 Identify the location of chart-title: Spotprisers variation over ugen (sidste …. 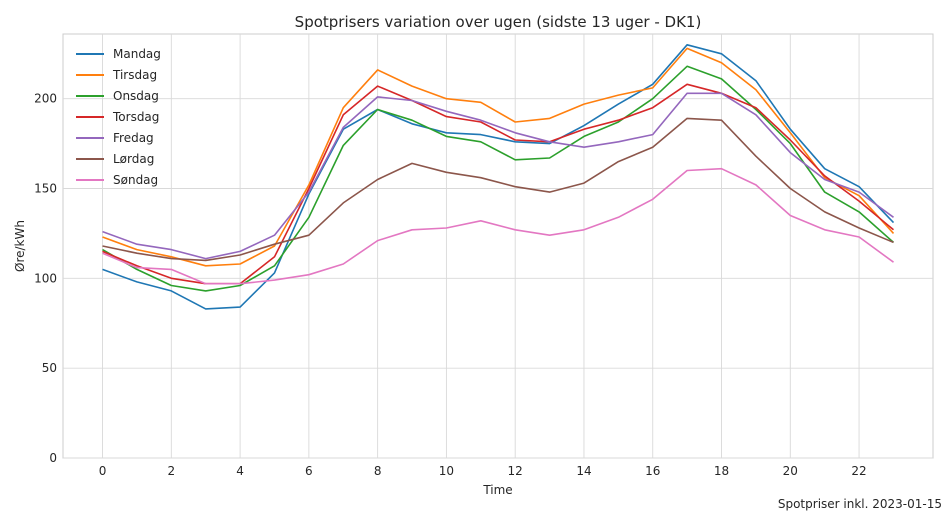
(498, 22).